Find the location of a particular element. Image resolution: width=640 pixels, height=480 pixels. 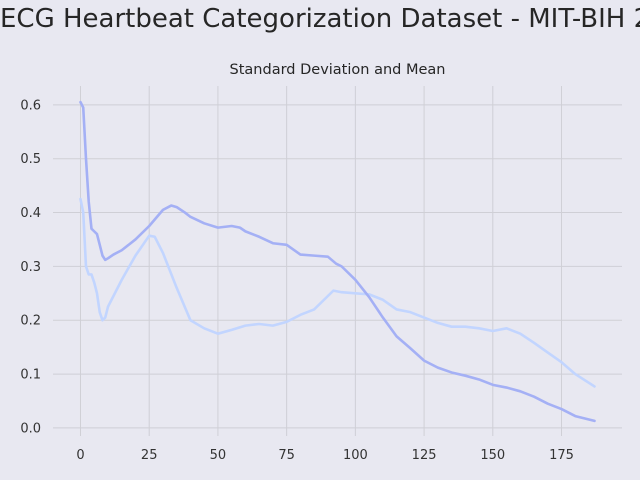

x-axis: 0 25 50 75 100 125 150 175 is located at coordinates (325, 455).